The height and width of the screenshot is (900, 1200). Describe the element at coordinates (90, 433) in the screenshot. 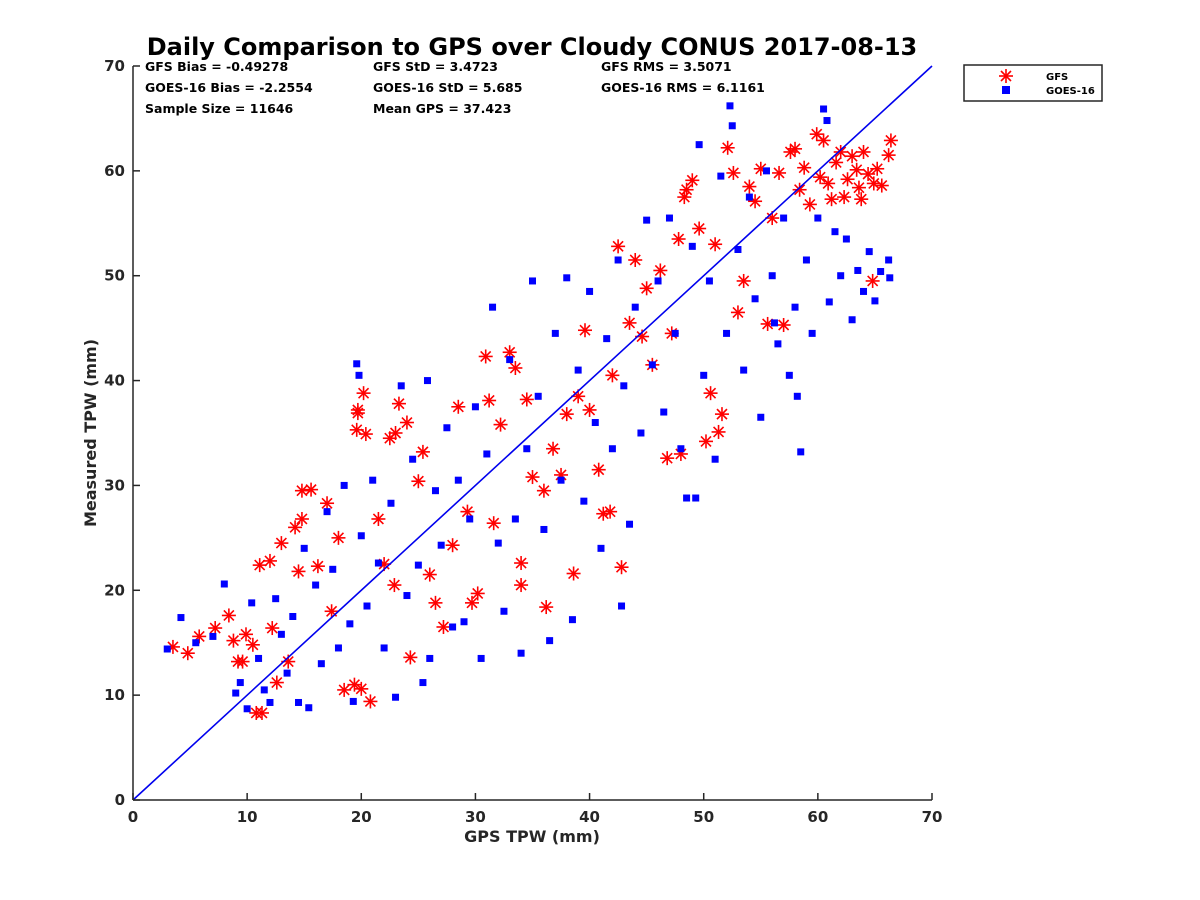

I see `y-axis-label: Measured TPW (mm)` at that location.